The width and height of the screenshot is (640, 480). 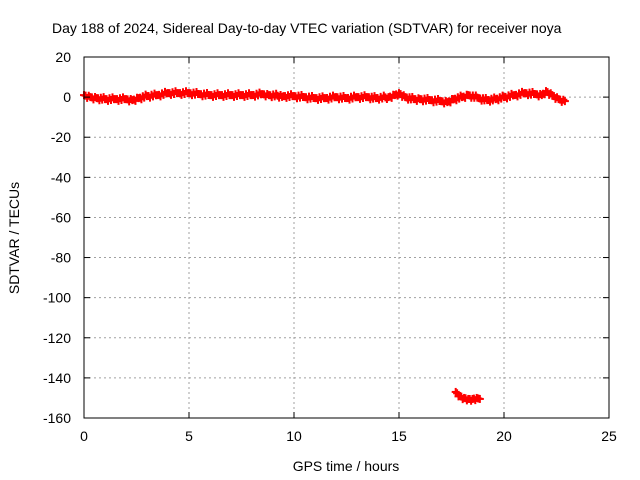 I want to click on y-tick-label: -160, so click(x=57, y=418).